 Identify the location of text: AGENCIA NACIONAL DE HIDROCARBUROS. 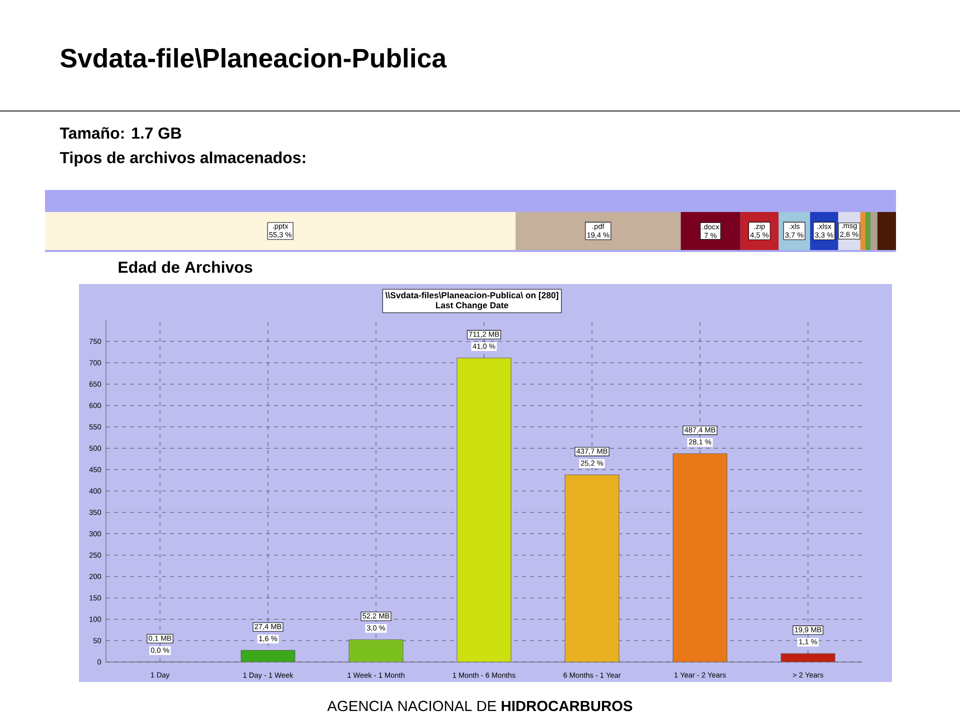
(479, 706).